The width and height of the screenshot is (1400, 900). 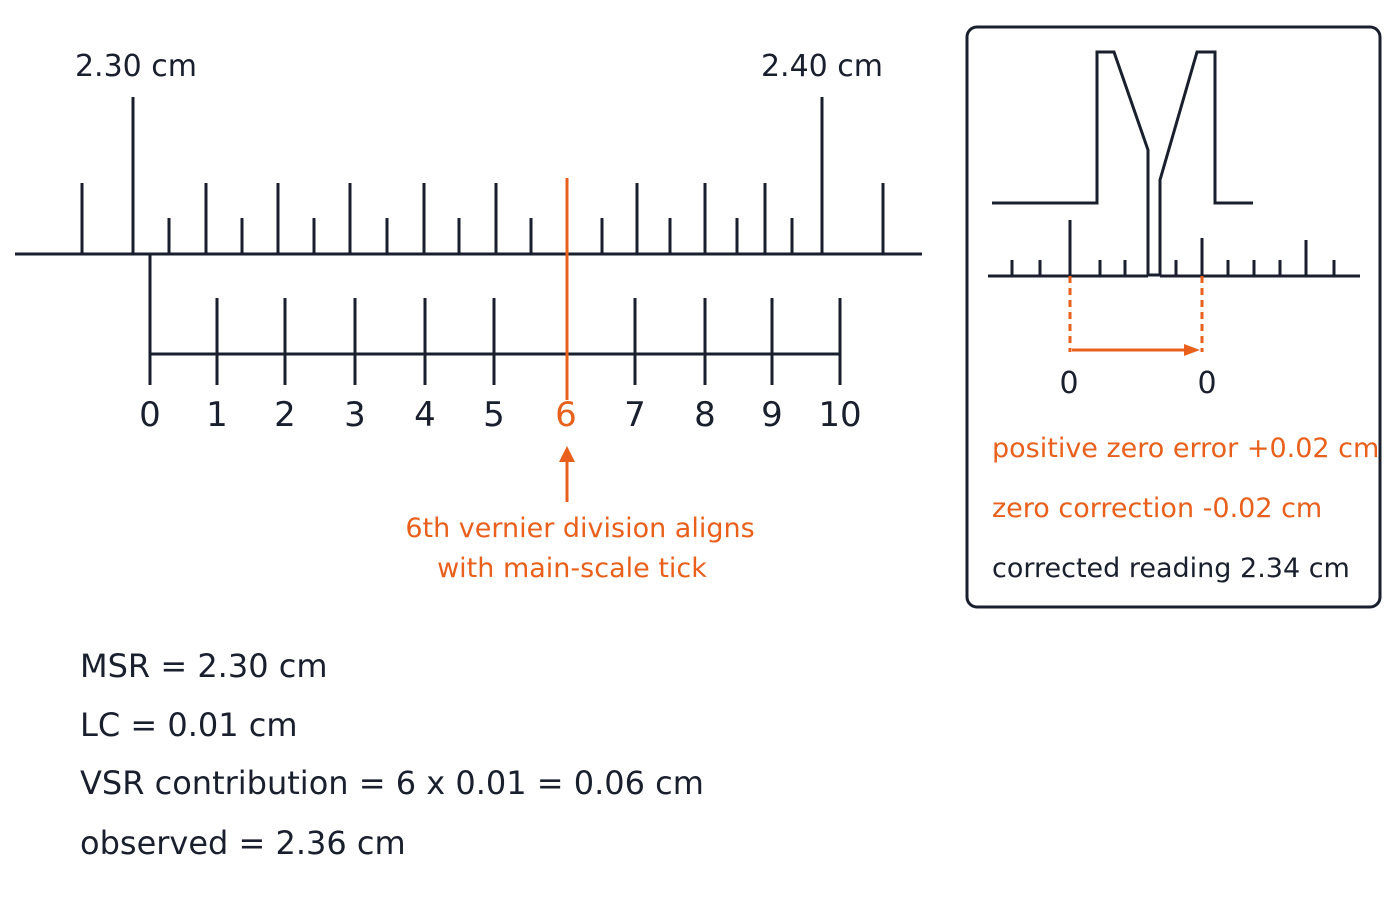 I want to click on vernier-label: 8, so click(x=705, y=415).